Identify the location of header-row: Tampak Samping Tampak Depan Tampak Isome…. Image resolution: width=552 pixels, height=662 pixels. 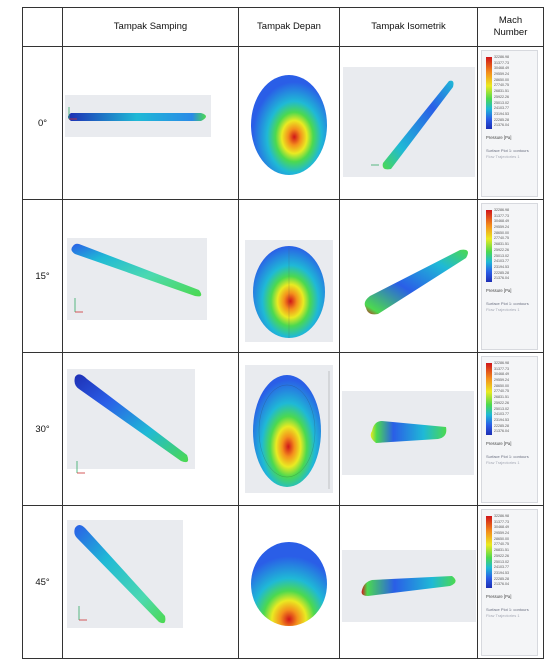
(283, 27).